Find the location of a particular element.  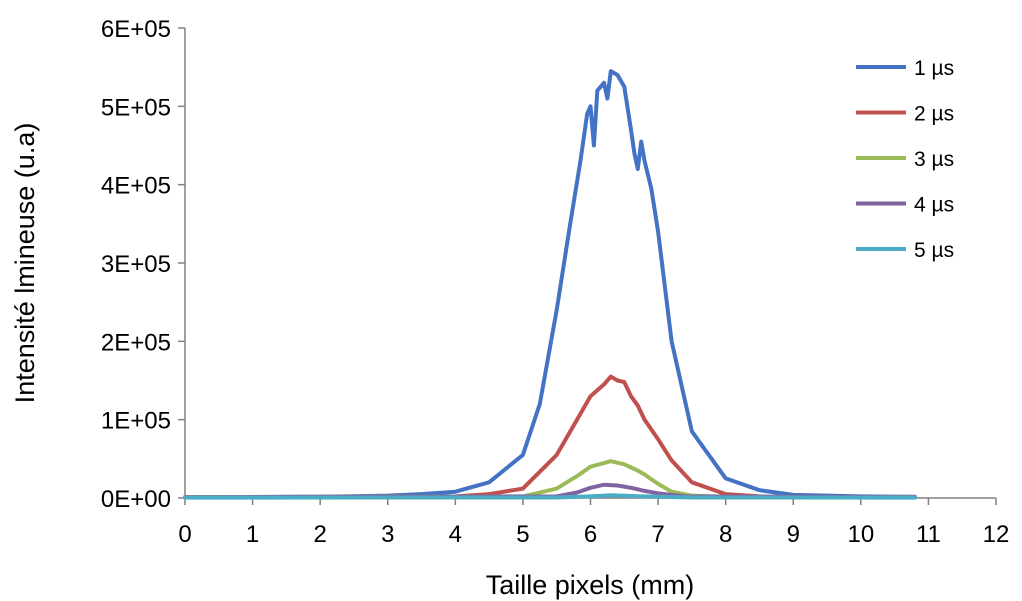

legend-label: 3 µs is located at coordinates (934, 159).